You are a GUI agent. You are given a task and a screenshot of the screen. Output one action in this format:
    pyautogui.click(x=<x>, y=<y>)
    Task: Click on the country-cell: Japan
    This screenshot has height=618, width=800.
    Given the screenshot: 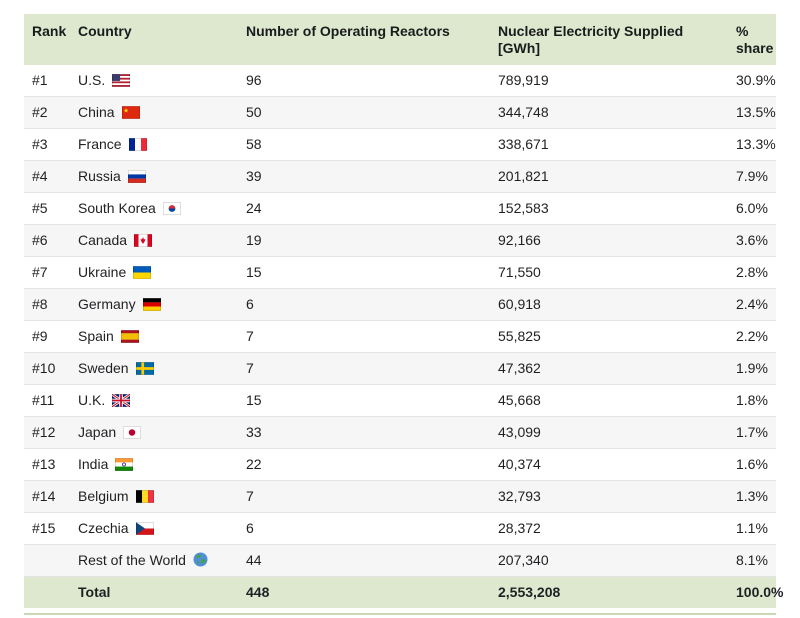 What is the action you would take?
    pyautogui.click(x=154, y=432)
    